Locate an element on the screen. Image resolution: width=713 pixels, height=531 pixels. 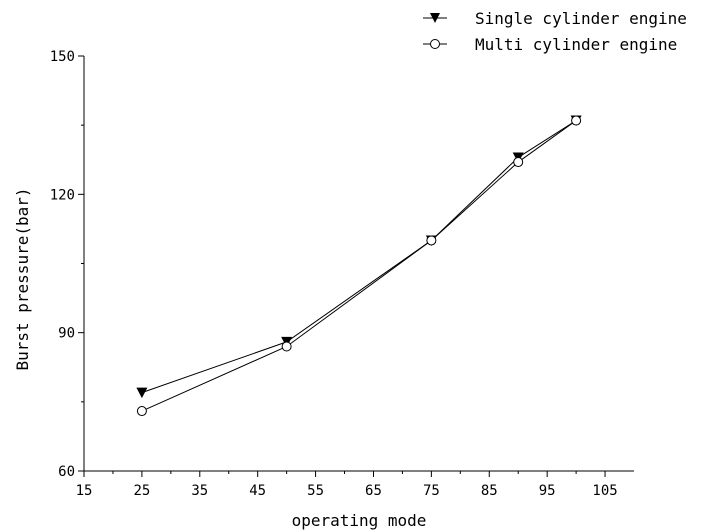
legend-item-single: Single cylinder engine is located at coordinates (555, 18).